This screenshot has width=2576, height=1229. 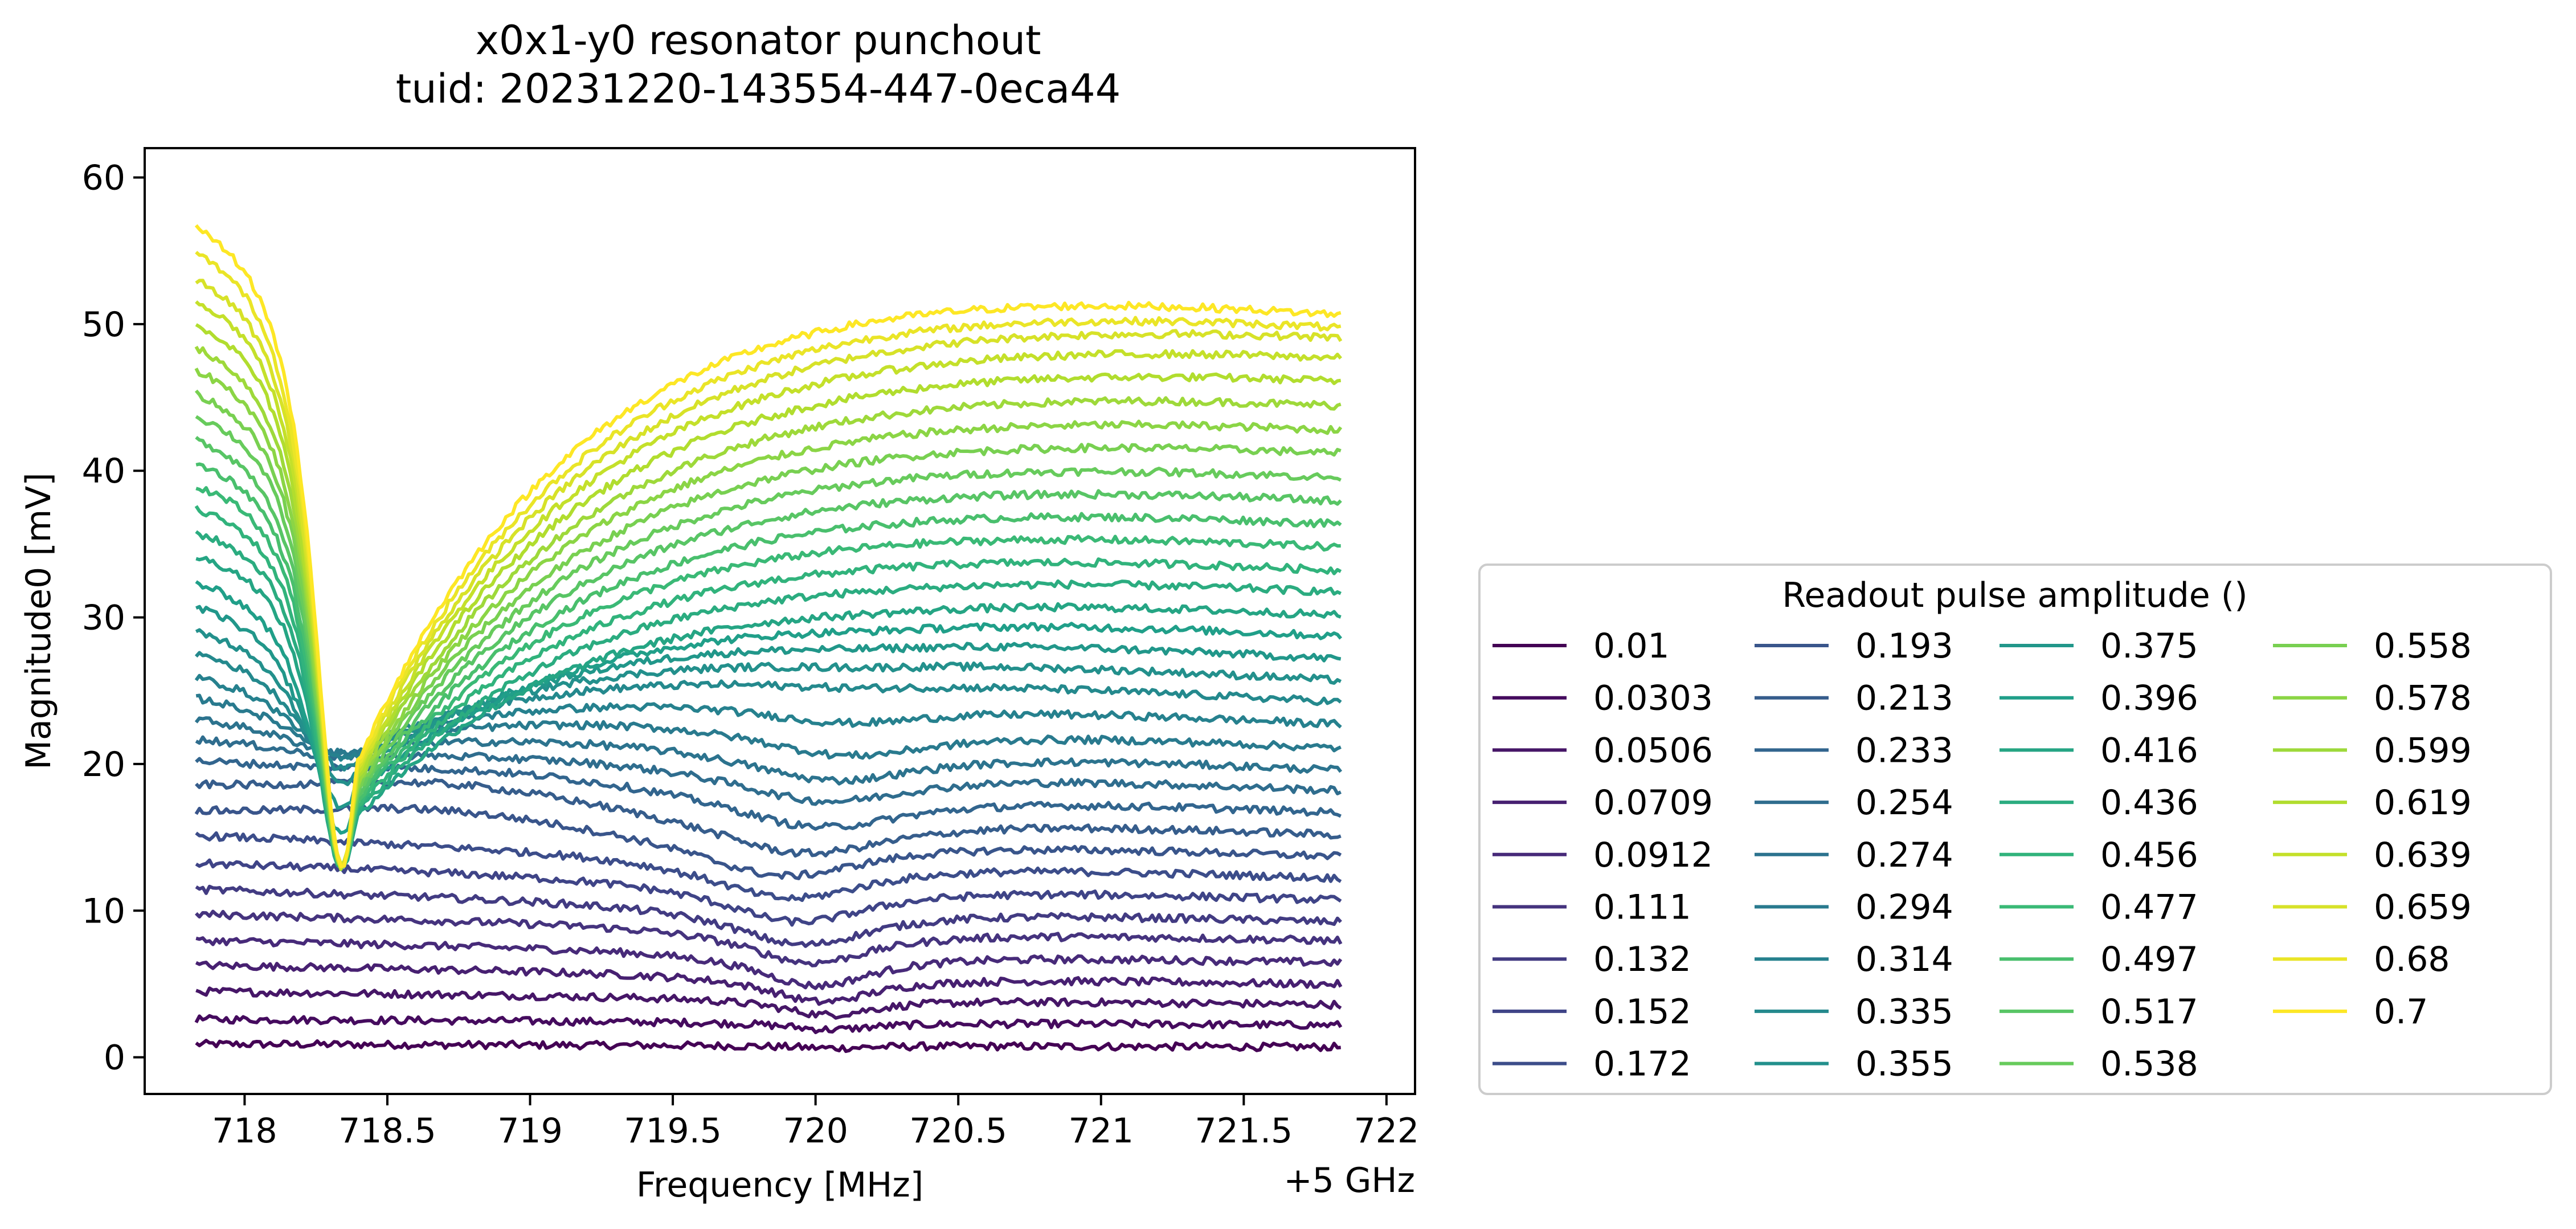 I want to click on legend-label: 0.659, so click(x=2423, y=908).